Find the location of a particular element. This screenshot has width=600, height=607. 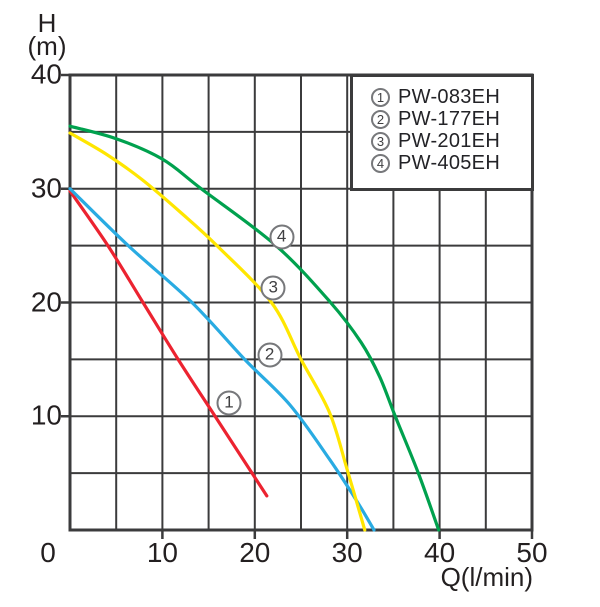

legend-series-label: PW-201EH is located at coordinates (449, 140).